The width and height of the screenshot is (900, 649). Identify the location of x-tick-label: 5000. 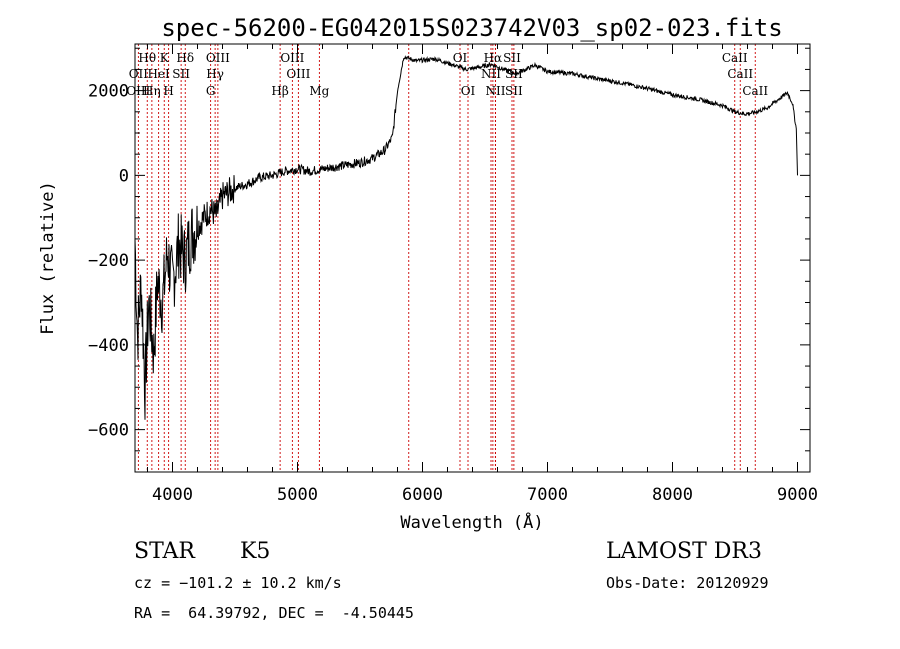
(297, 495).